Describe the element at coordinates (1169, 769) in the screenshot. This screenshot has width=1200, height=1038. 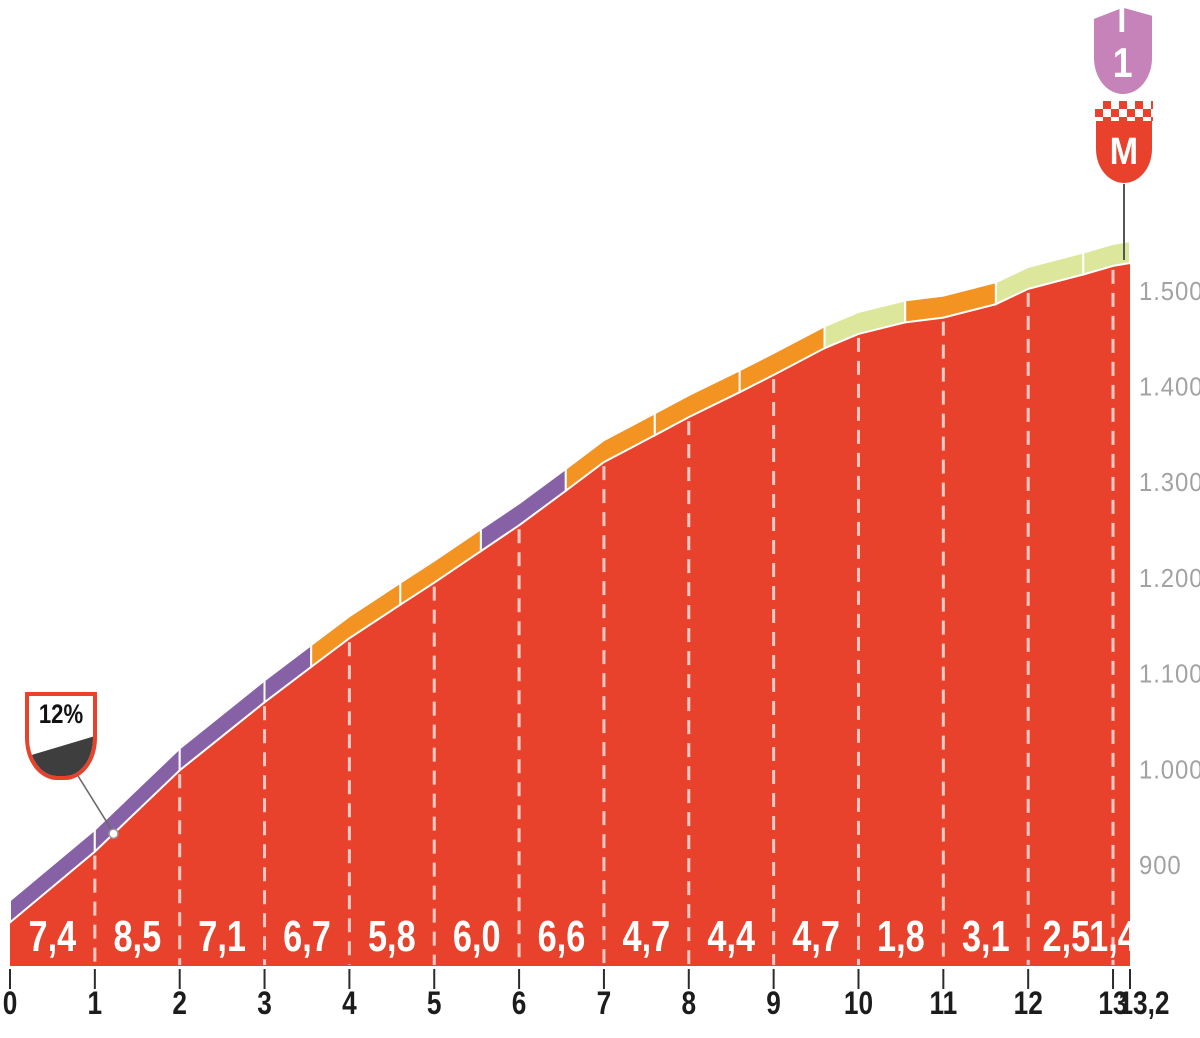
I see `elevation-tick-label: 1.000` at that location.